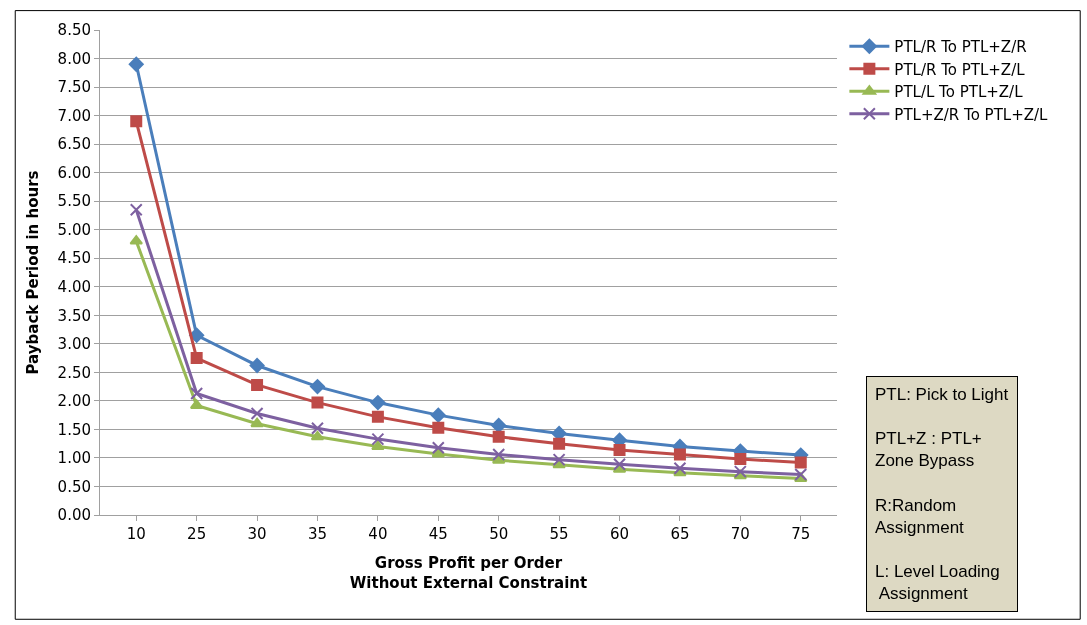 Image resolution: width=1087 pixels, height=625 pixels. I want to click on y-tick-label: 6.50, so click(74, 144).